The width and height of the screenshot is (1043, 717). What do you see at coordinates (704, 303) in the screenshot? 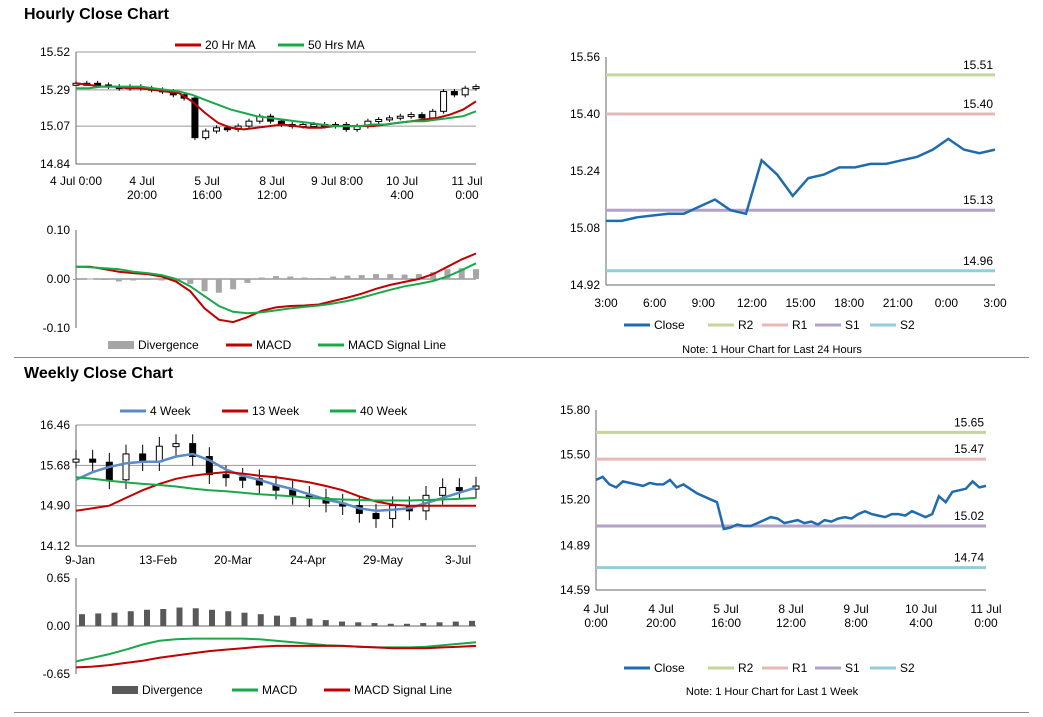
I see `x-tick-label: 9:00` at bounding box center [704, 303].